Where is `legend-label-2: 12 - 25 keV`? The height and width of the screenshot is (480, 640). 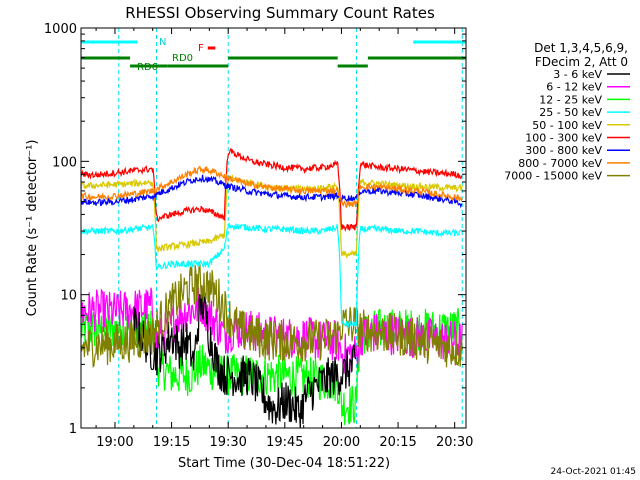 legend-label-2: 12 - 25 keV is located at coordinates (570, 99).